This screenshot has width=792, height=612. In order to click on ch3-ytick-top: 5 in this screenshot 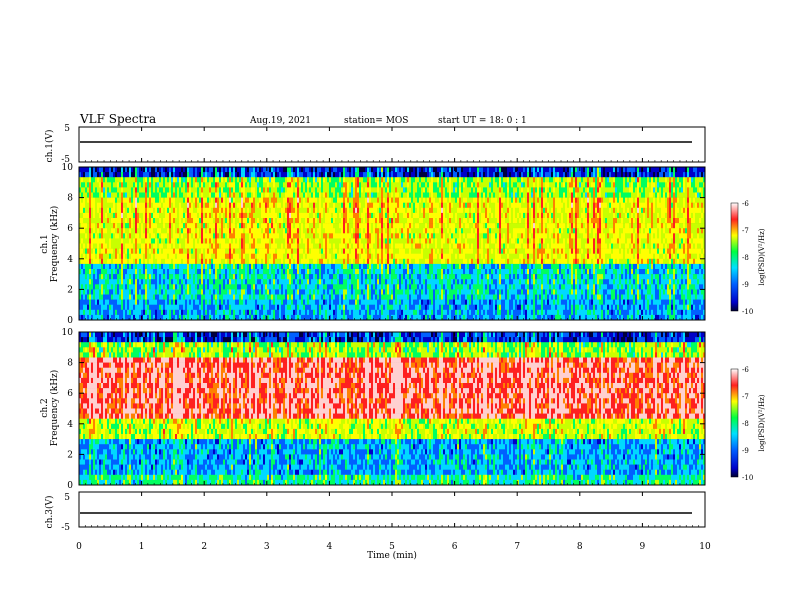, I will do `click(67, 498)`.